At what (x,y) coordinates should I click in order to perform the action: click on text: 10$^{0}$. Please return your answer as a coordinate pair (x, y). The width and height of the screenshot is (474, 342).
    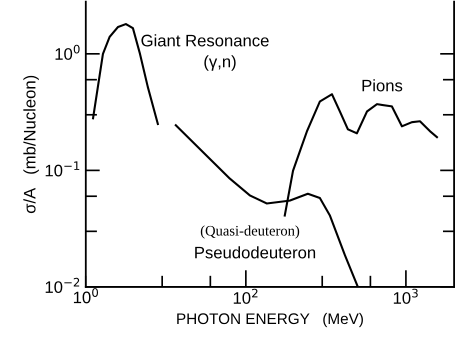
    Looking at the image, I should click on (86, 296).